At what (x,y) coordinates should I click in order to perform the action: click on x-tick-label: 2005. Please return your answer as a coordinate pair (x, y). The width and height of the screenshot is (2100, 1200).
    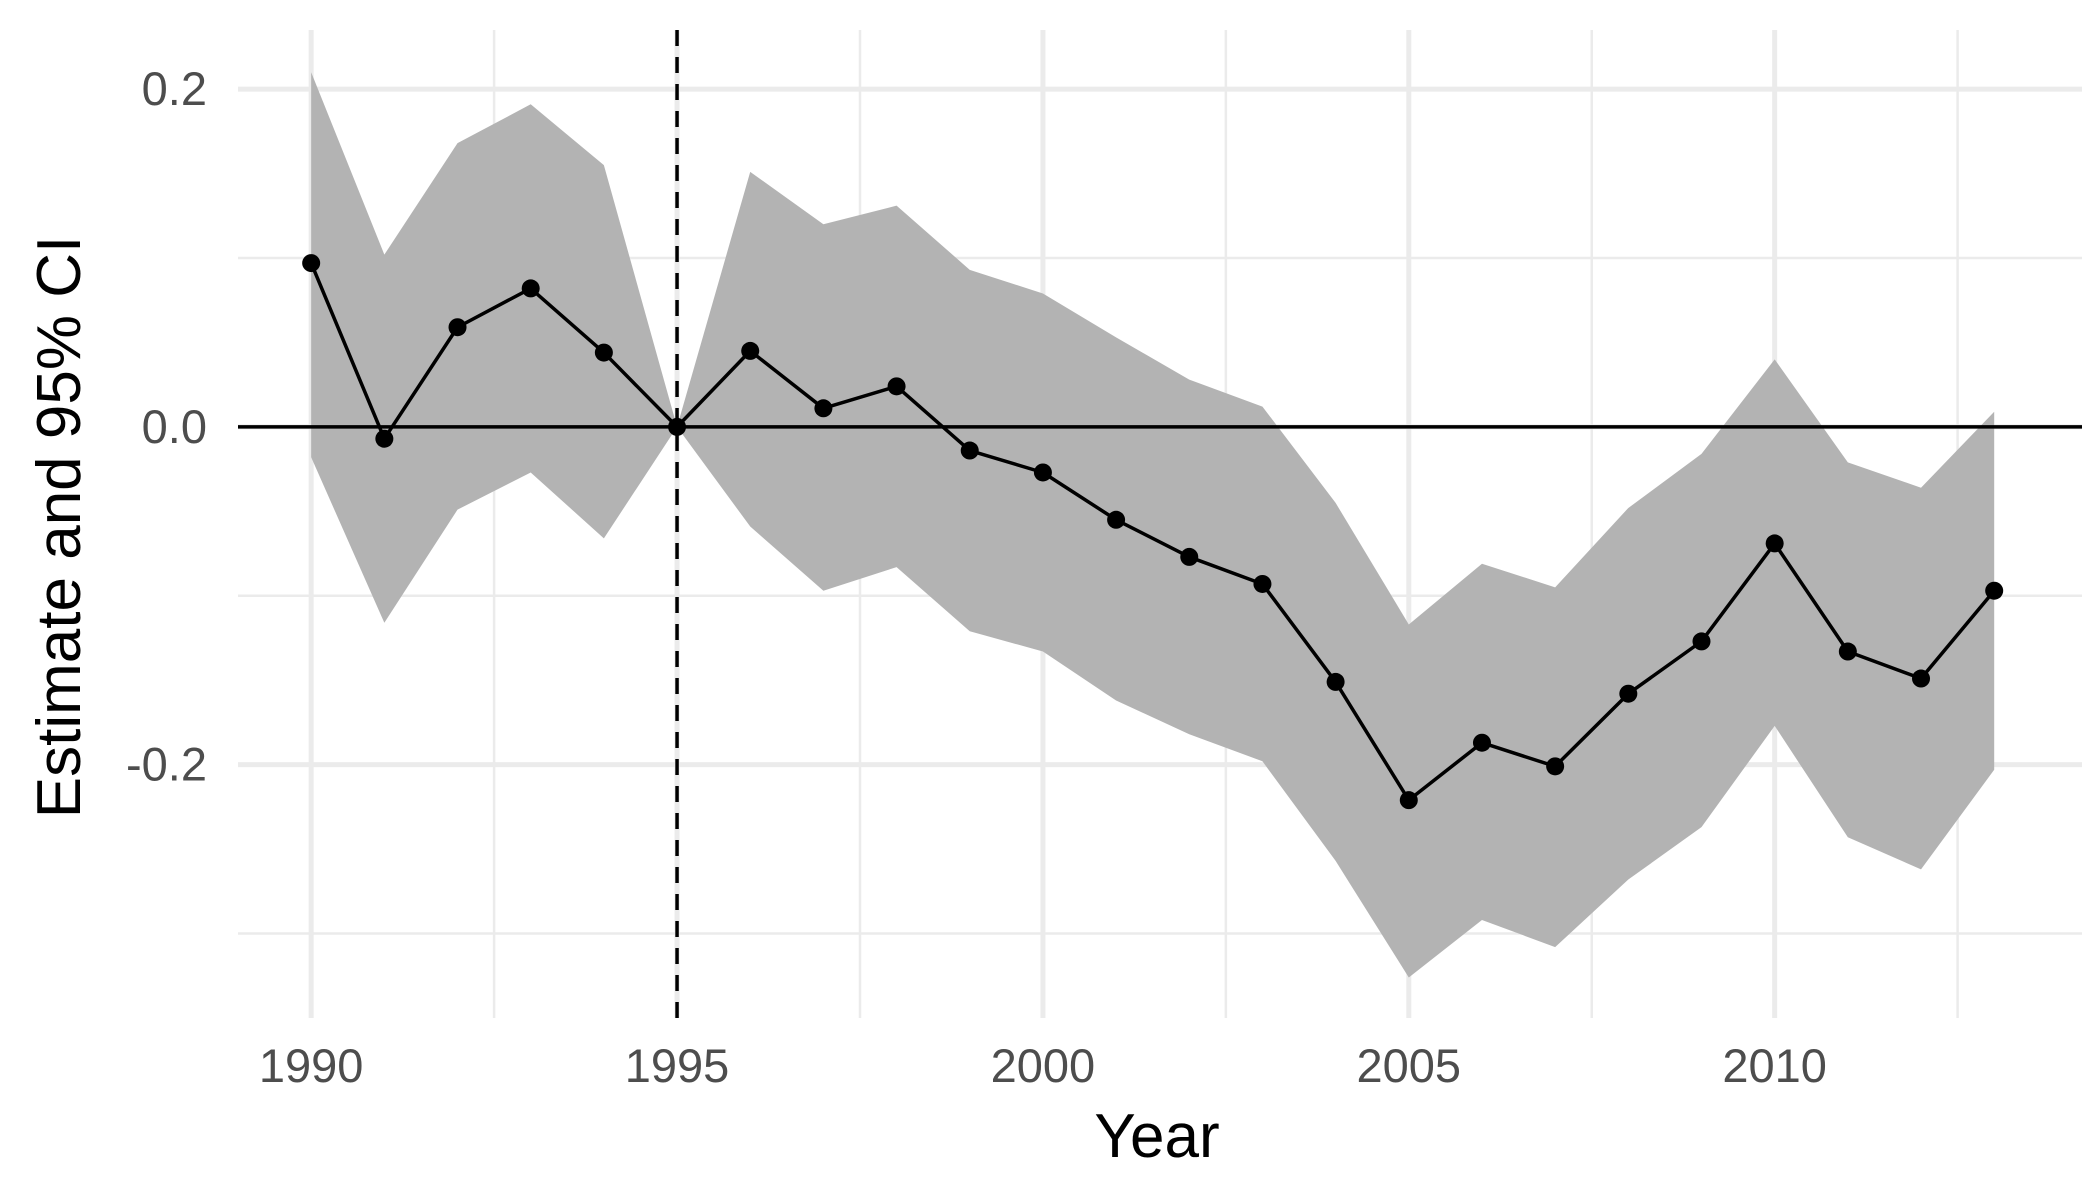
    Looking at the image, I should click on (1409, 1065).